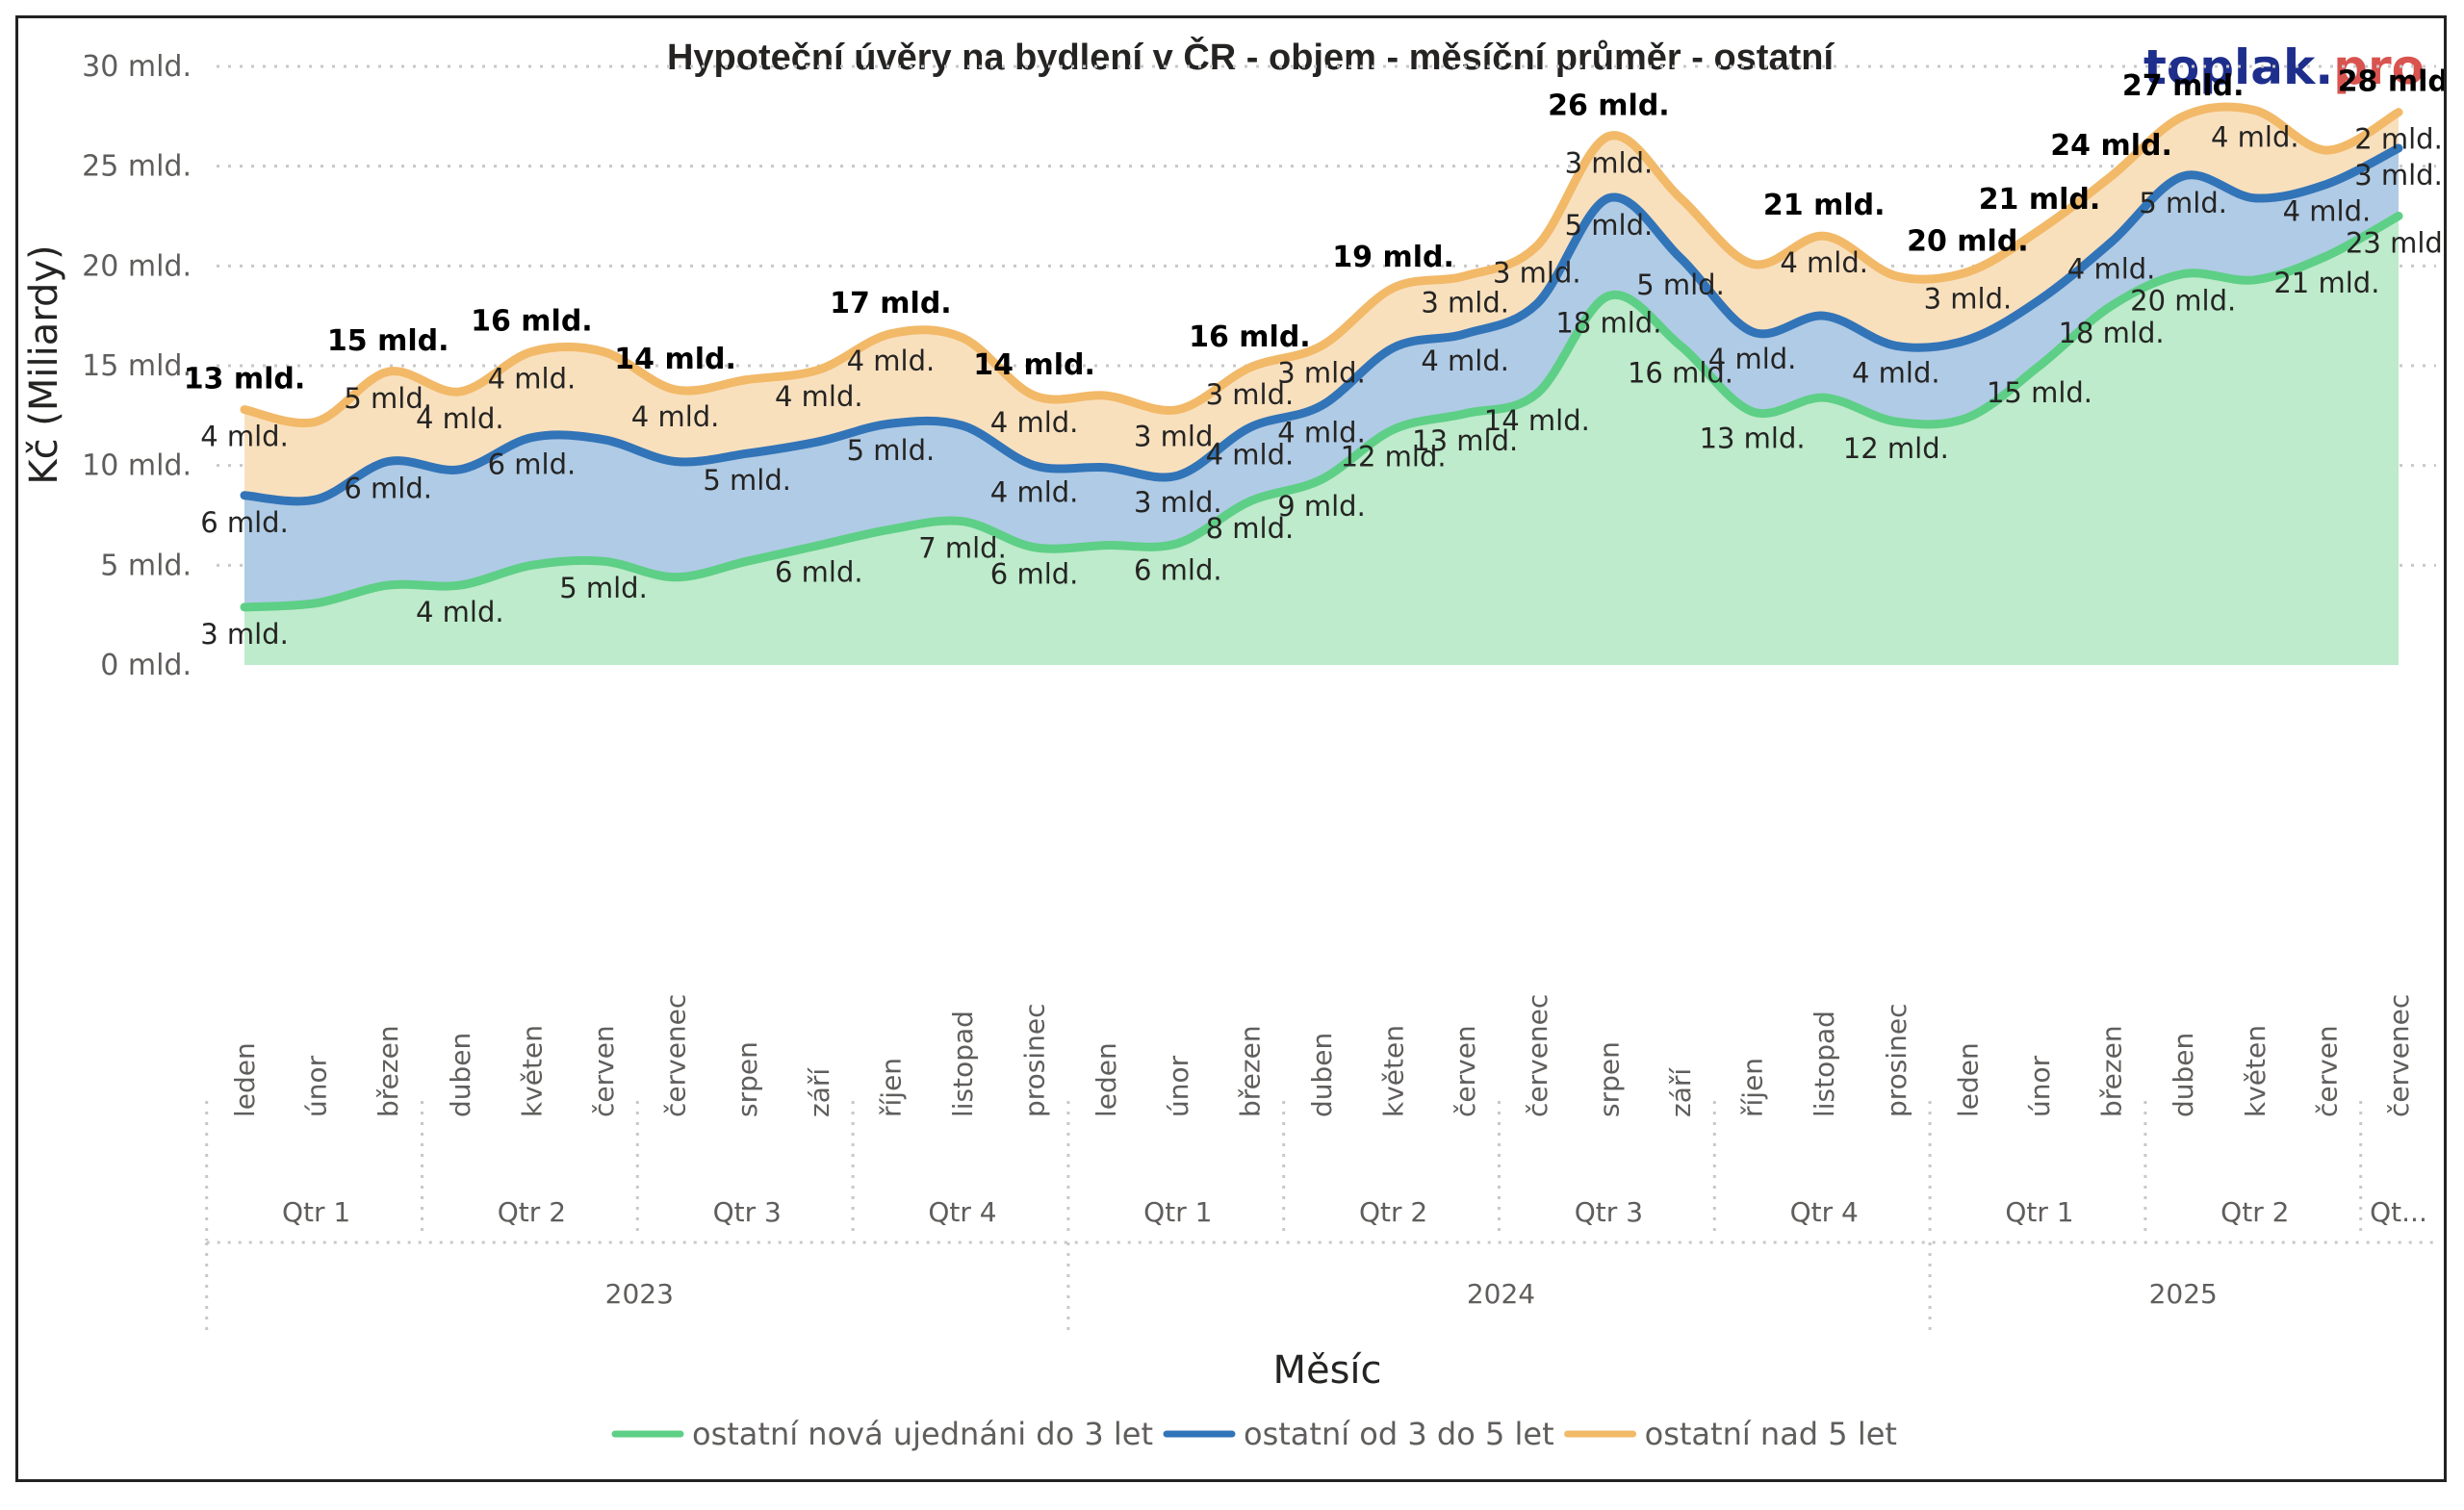 Image resolution: width=2464 pixels, height=1510 pixels. I want to click on legend-label: ostatní nová ujednáni do 3 let, so click(922, 1434).